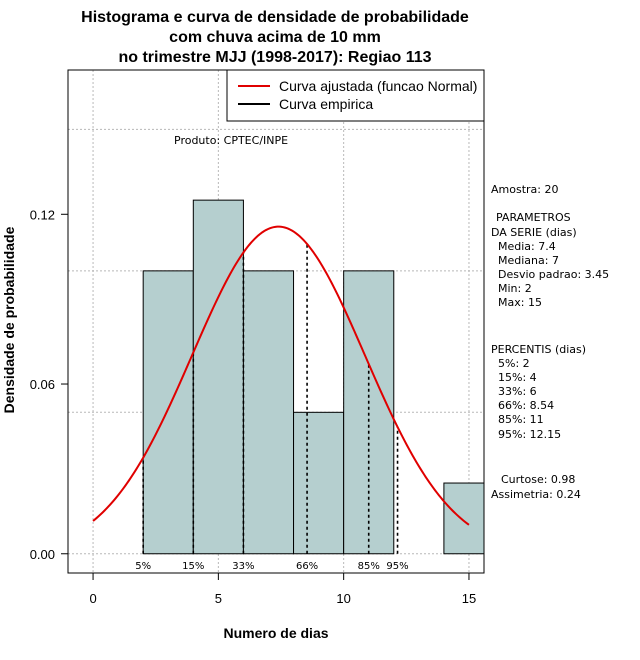 The image size is (640, 660). What do you see at coordinates (274, 57) in the screenshot?
I see `chart-title-line-3: no trimestre MJJ (1998-2017): Regiao 113` at bounding box center [274, 57].